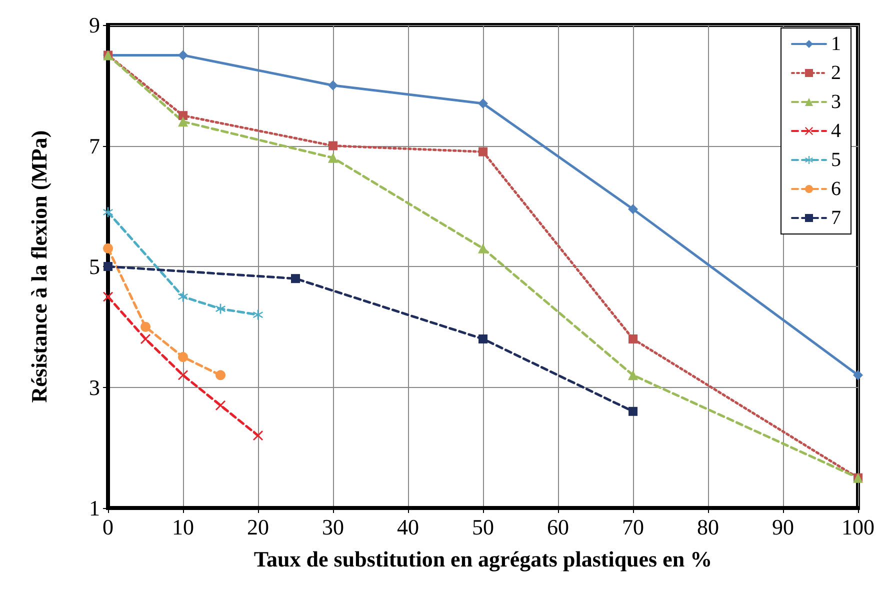 Image resolution: width=885 pixels, height=599 pixels. I want to click on legend-label: 2, so click(836, 73).